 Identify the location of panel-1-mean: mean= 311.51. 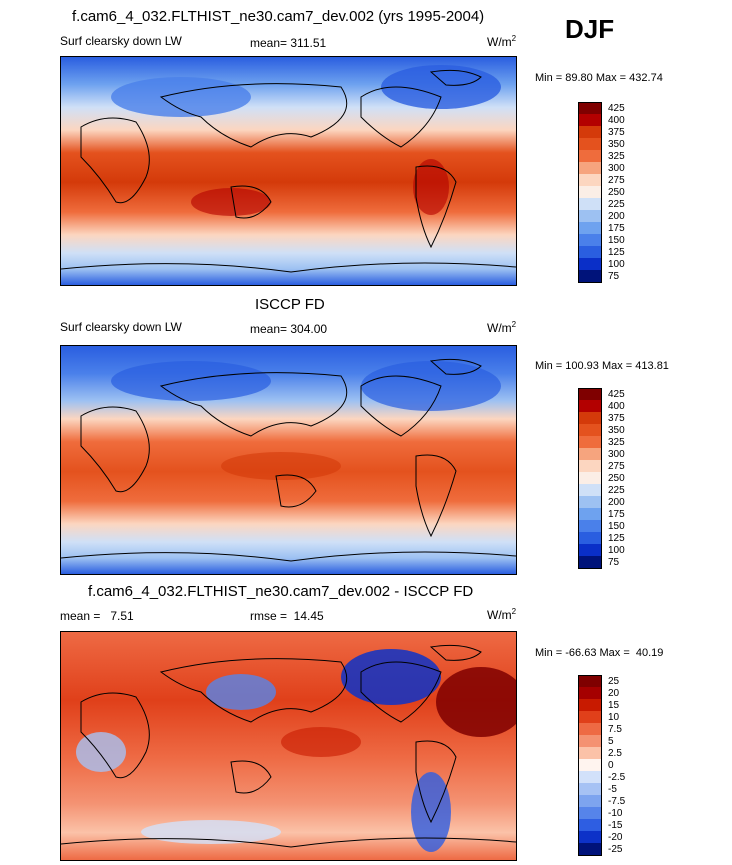
(288, 43).